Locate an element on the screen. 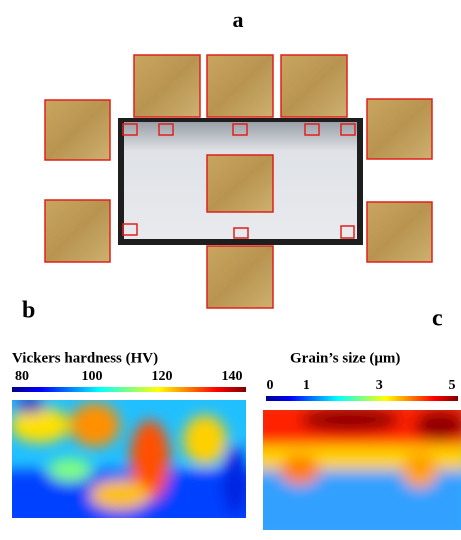 Image resolution: width=461 pixels, height=540 pixels. sample-spots is located at coordinates (239, 181).